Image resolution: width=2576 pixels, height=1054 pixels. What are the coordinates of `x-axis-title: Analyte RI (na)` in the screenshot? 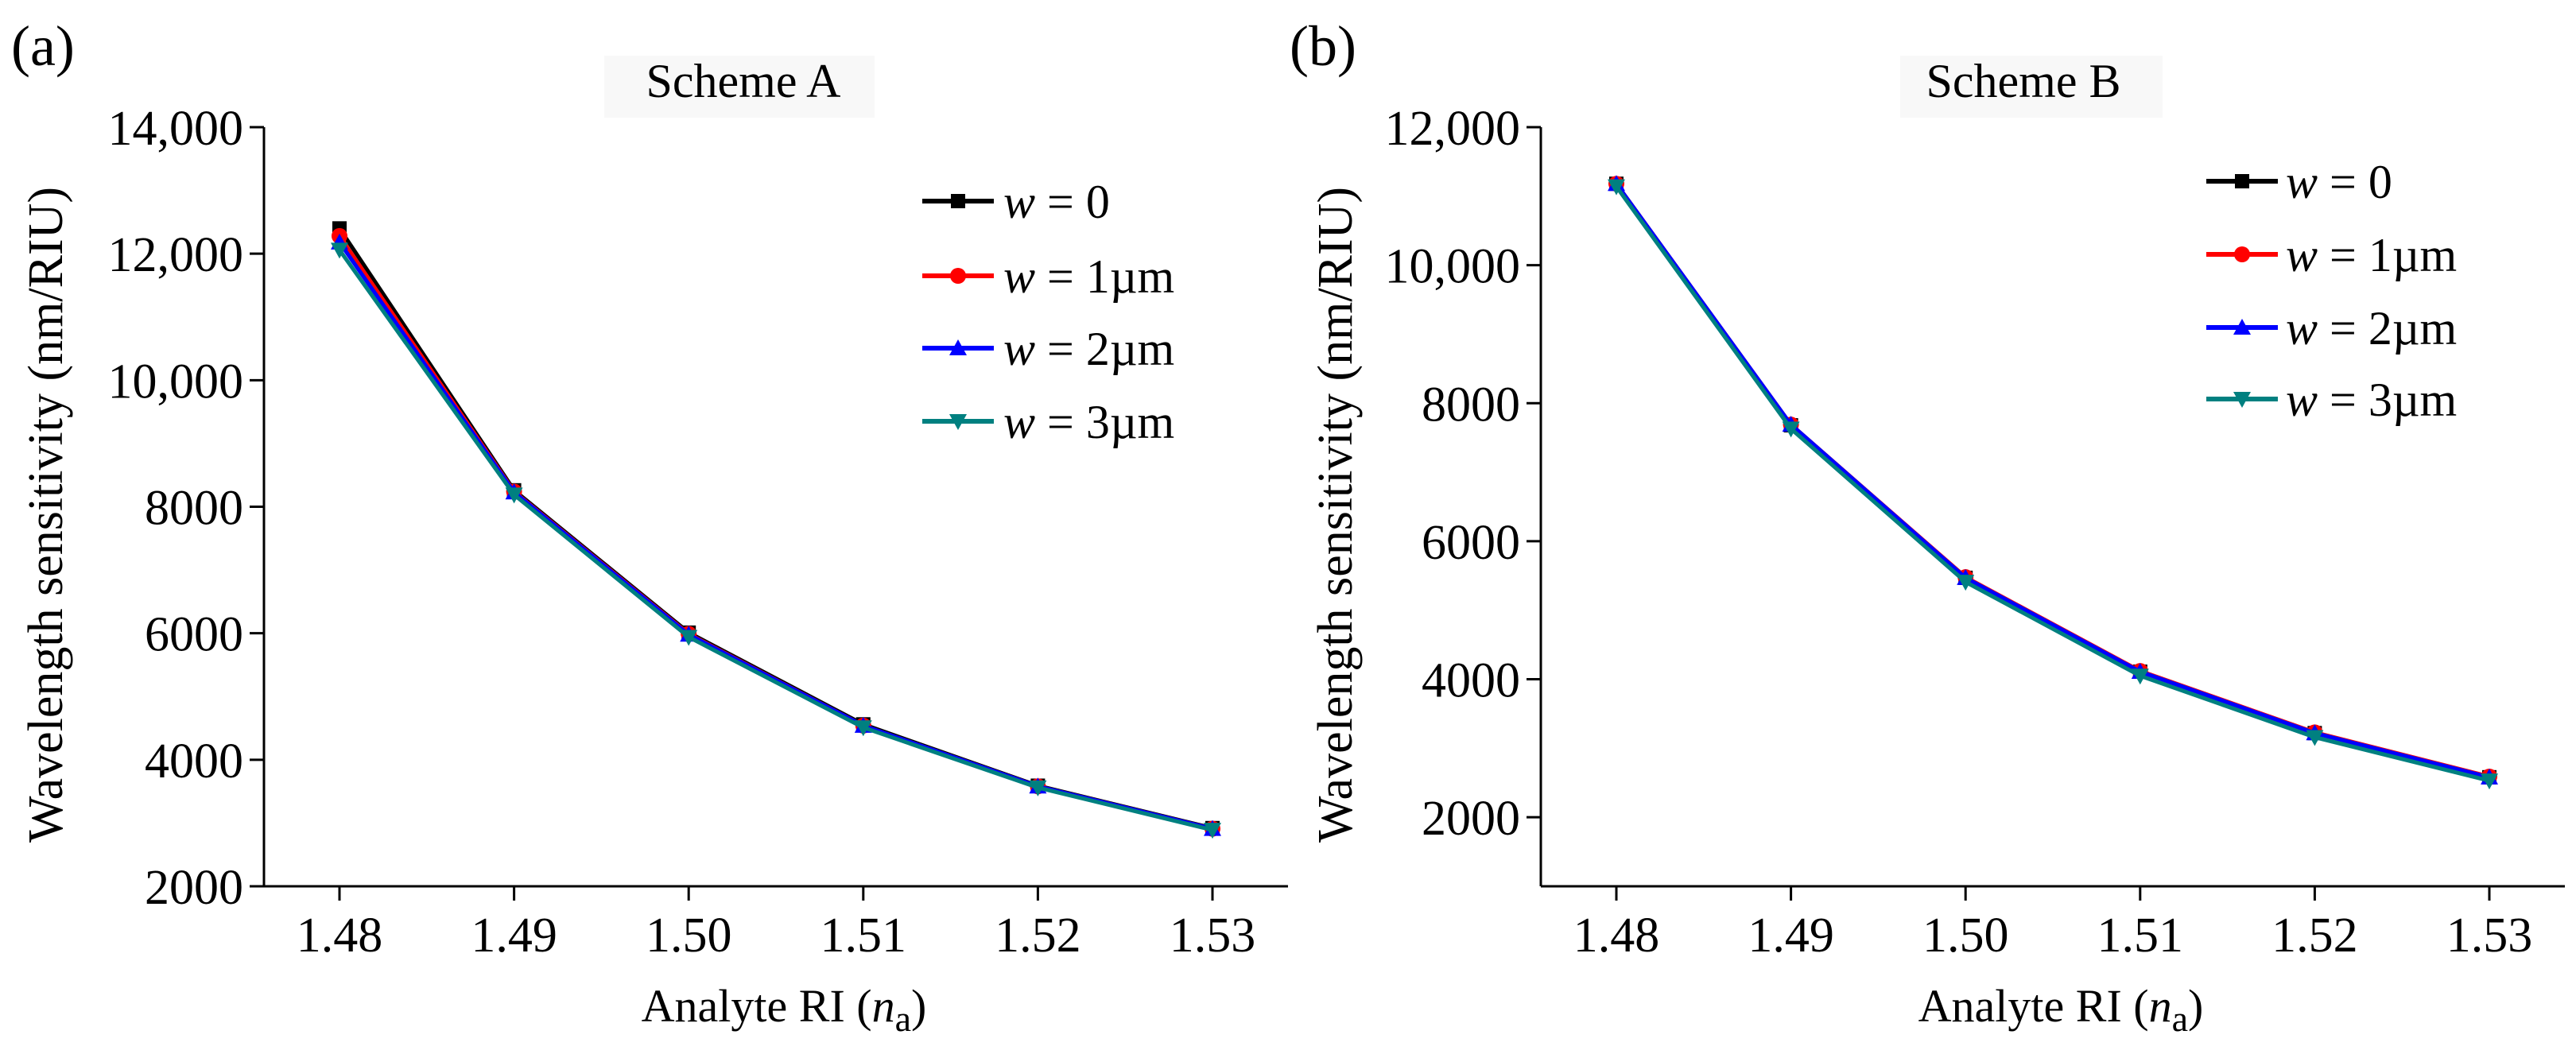 It's located at (785, 1009).